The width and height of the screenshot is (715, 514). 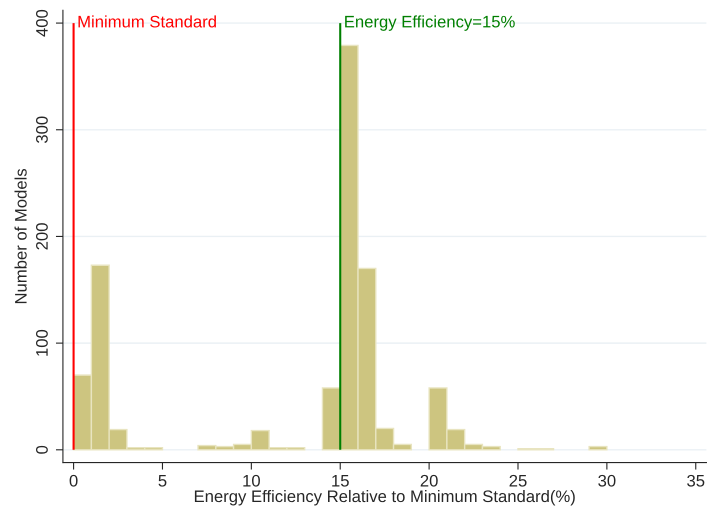 I want to click on x-tick-label: 35, so click(x=695, y=480).